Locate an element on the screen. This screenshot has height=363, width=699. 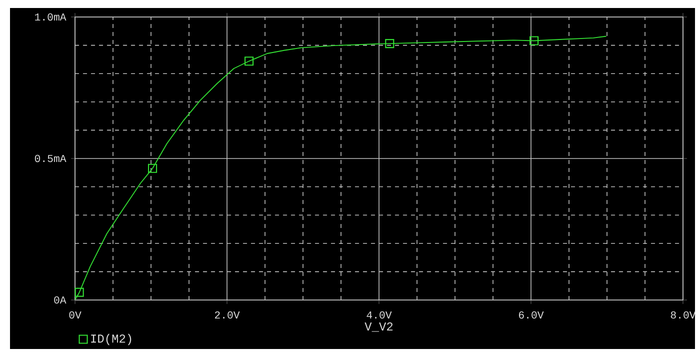
y-tick-label: 1.0mA is located at coordinates (50, 17).